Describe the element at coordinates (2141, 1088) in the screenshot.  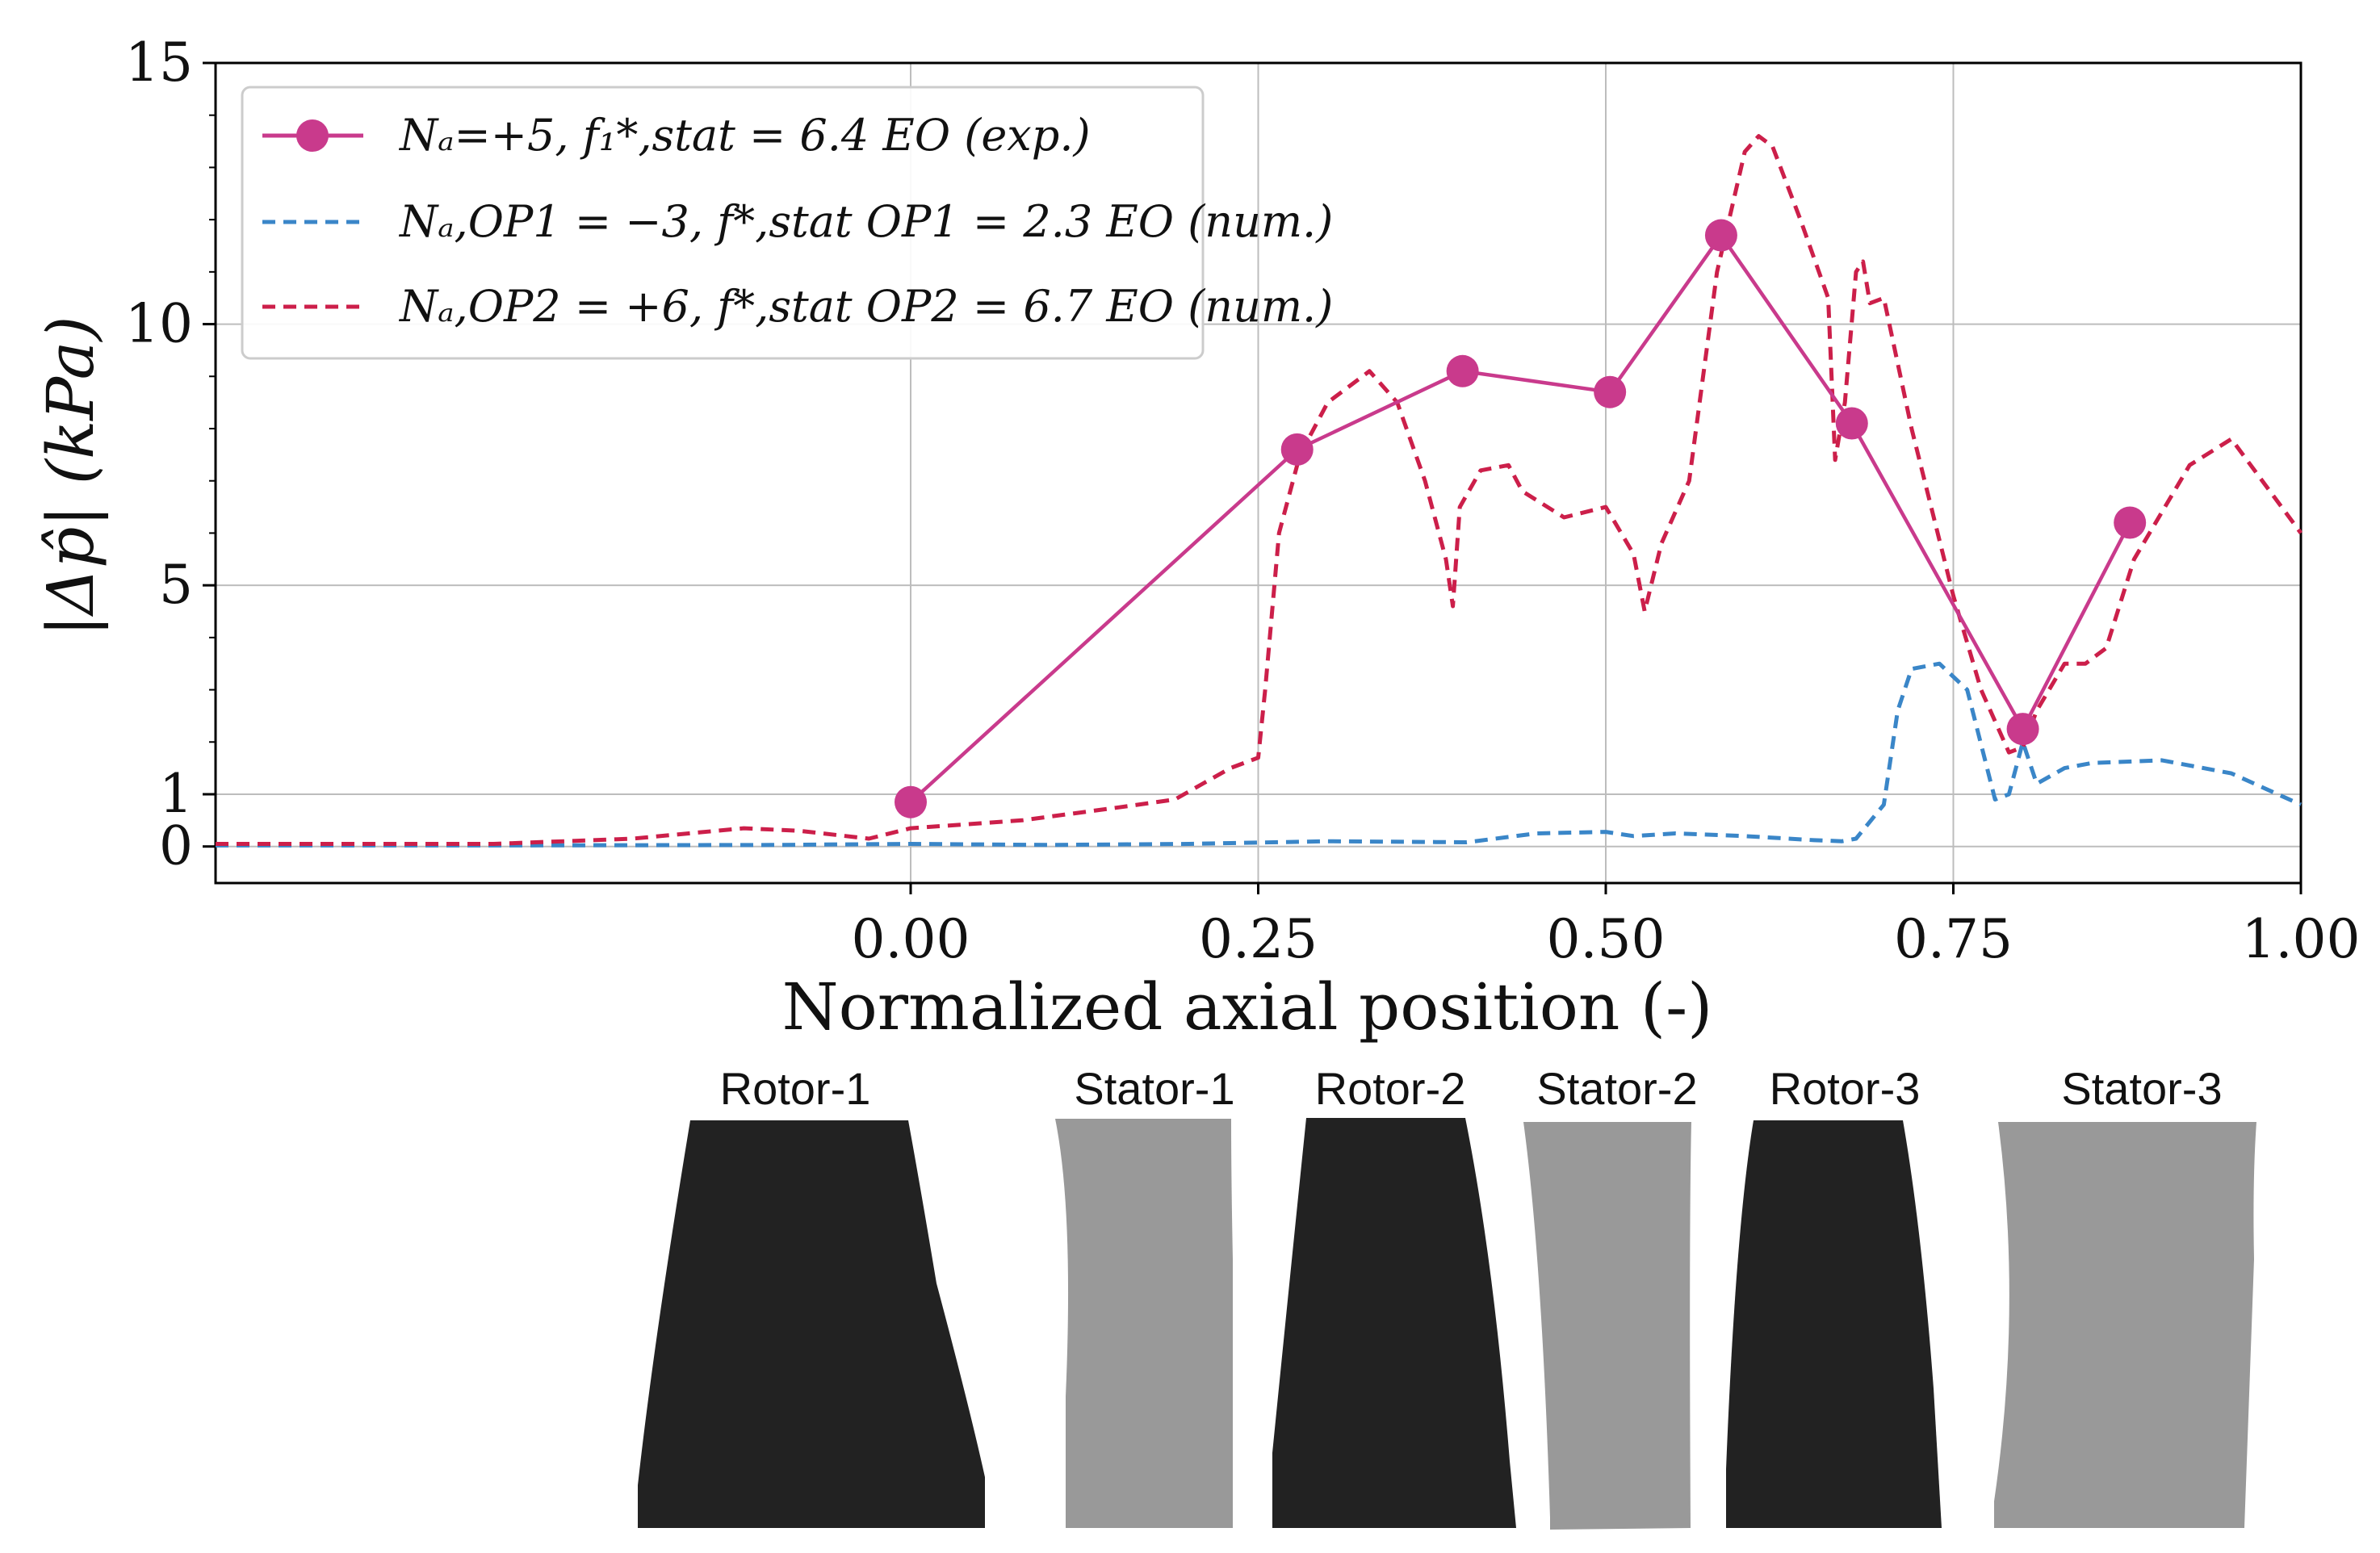
I see `blade-label-stator-3: Stator-3` at that location.